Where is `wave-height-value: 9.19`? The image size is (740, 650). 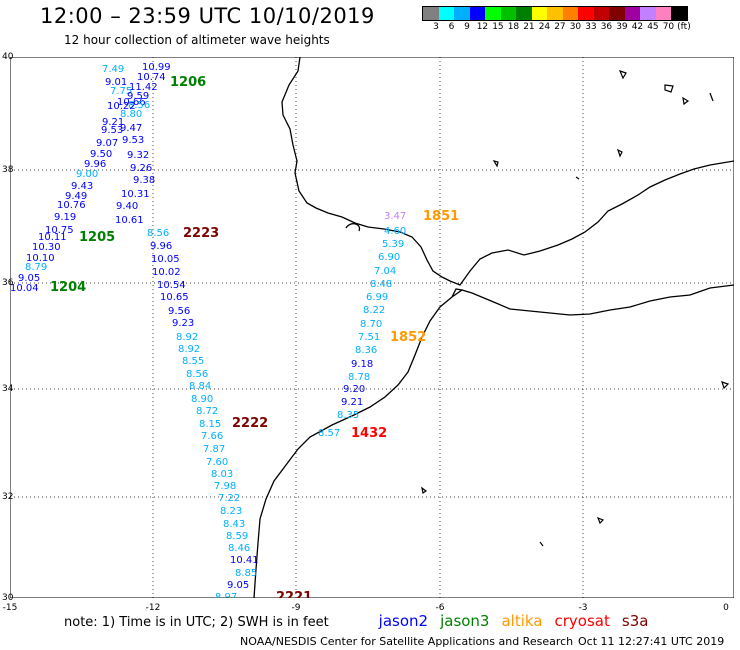
wave-height-value: 9.19 is located at coordinates (65, 217).